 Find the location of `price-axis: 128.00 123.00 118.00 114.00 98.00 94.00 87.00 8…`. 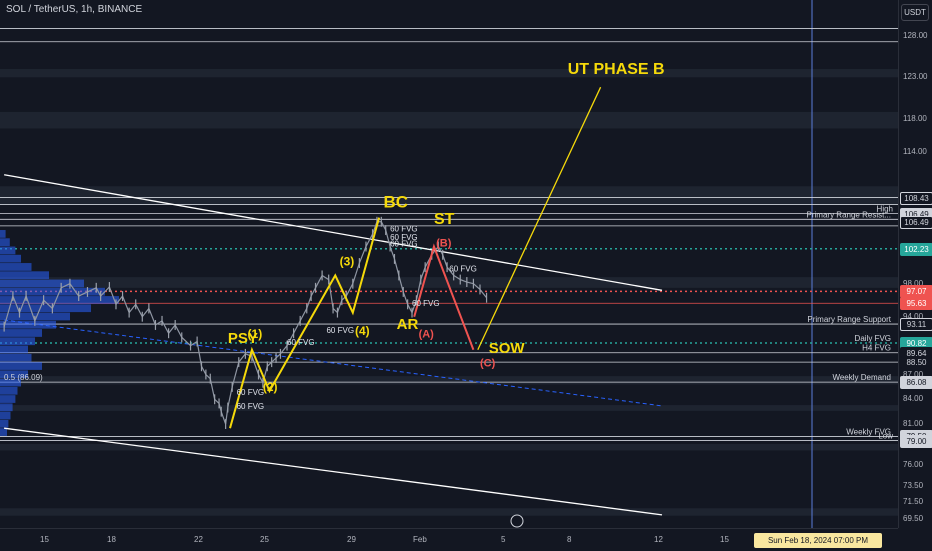

price-axis: 128.00 123.00 118.00 114.00 98.00 94.00 87.00 8… is located at coordinates (915, 264).